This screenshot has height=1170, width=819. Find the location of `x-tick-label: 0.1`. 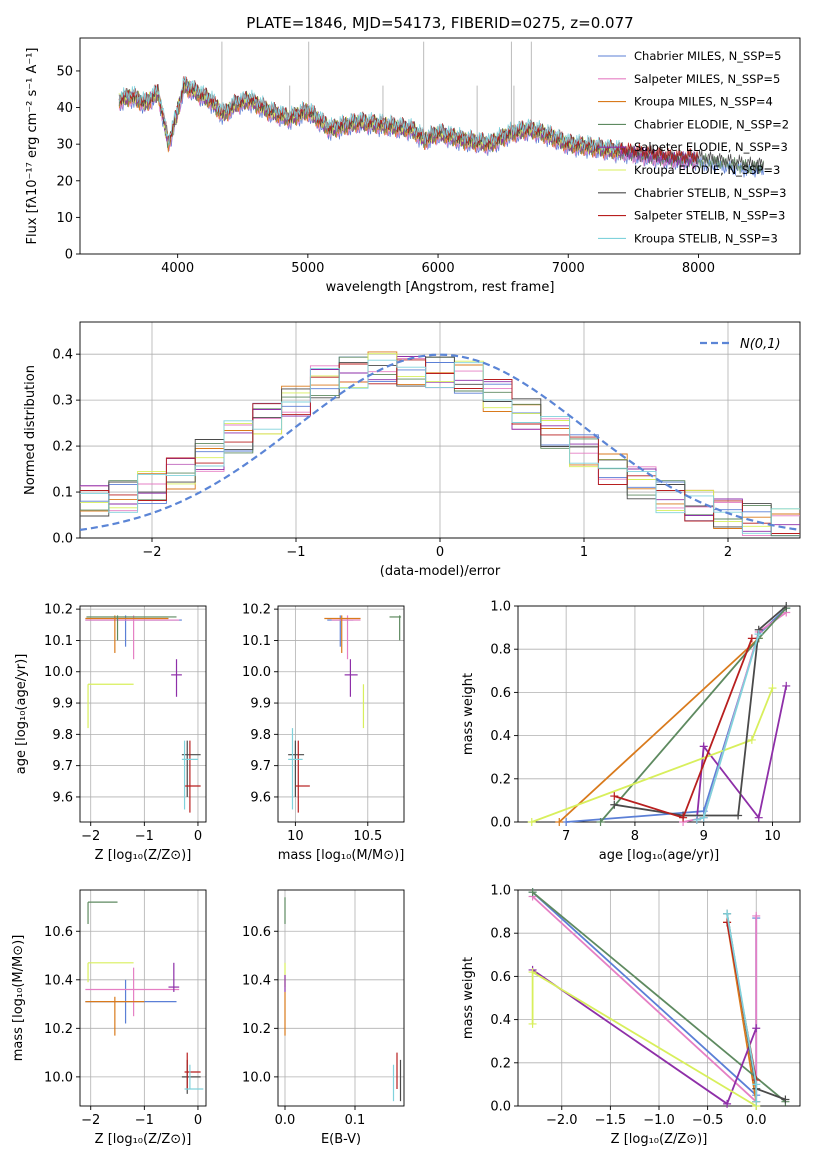

x-tick-label: 0.1 is located at coordinates (355, 1120).